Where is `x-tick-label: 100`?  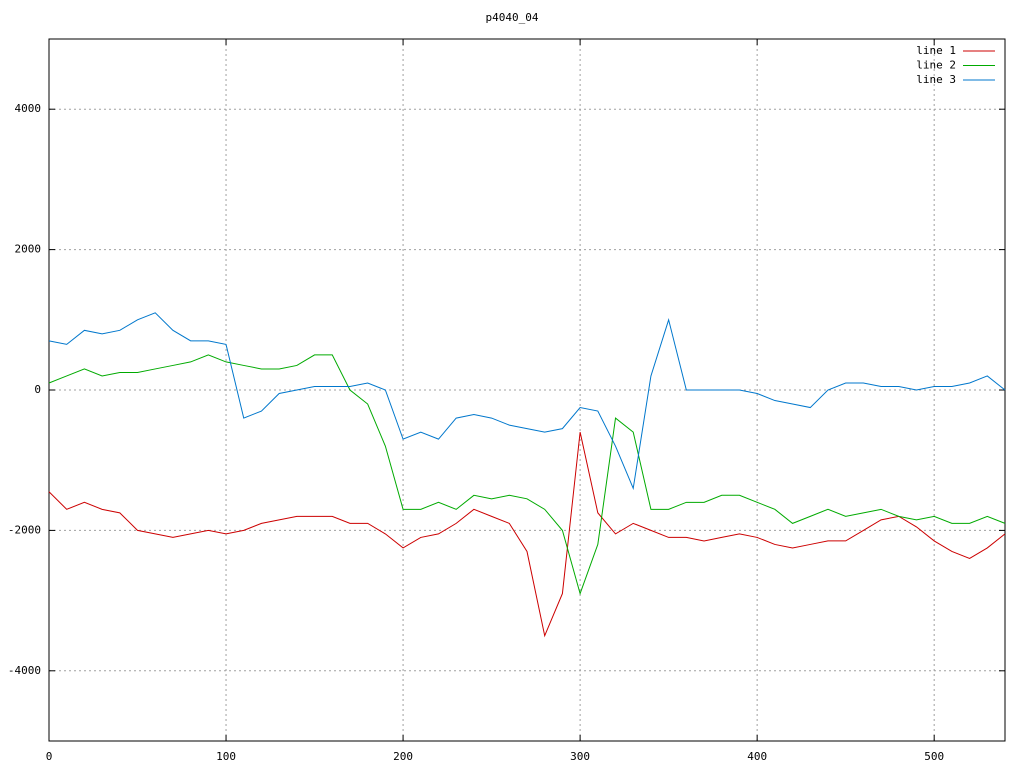
x-tick-label: 100 is located at coordinates (226, 756).